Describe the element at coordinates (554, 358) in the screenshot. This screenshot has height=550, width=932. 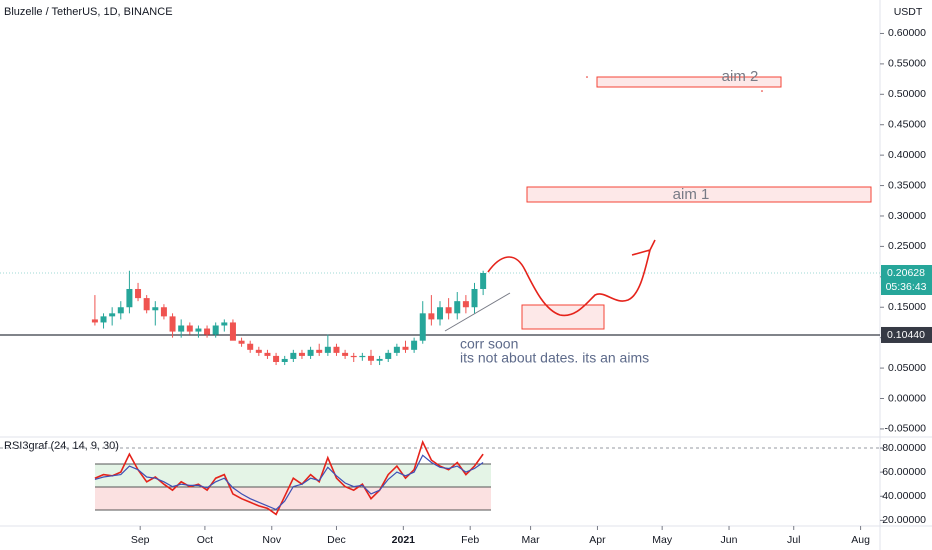
I see `annotation: its not about dates. its an aims` at that location.